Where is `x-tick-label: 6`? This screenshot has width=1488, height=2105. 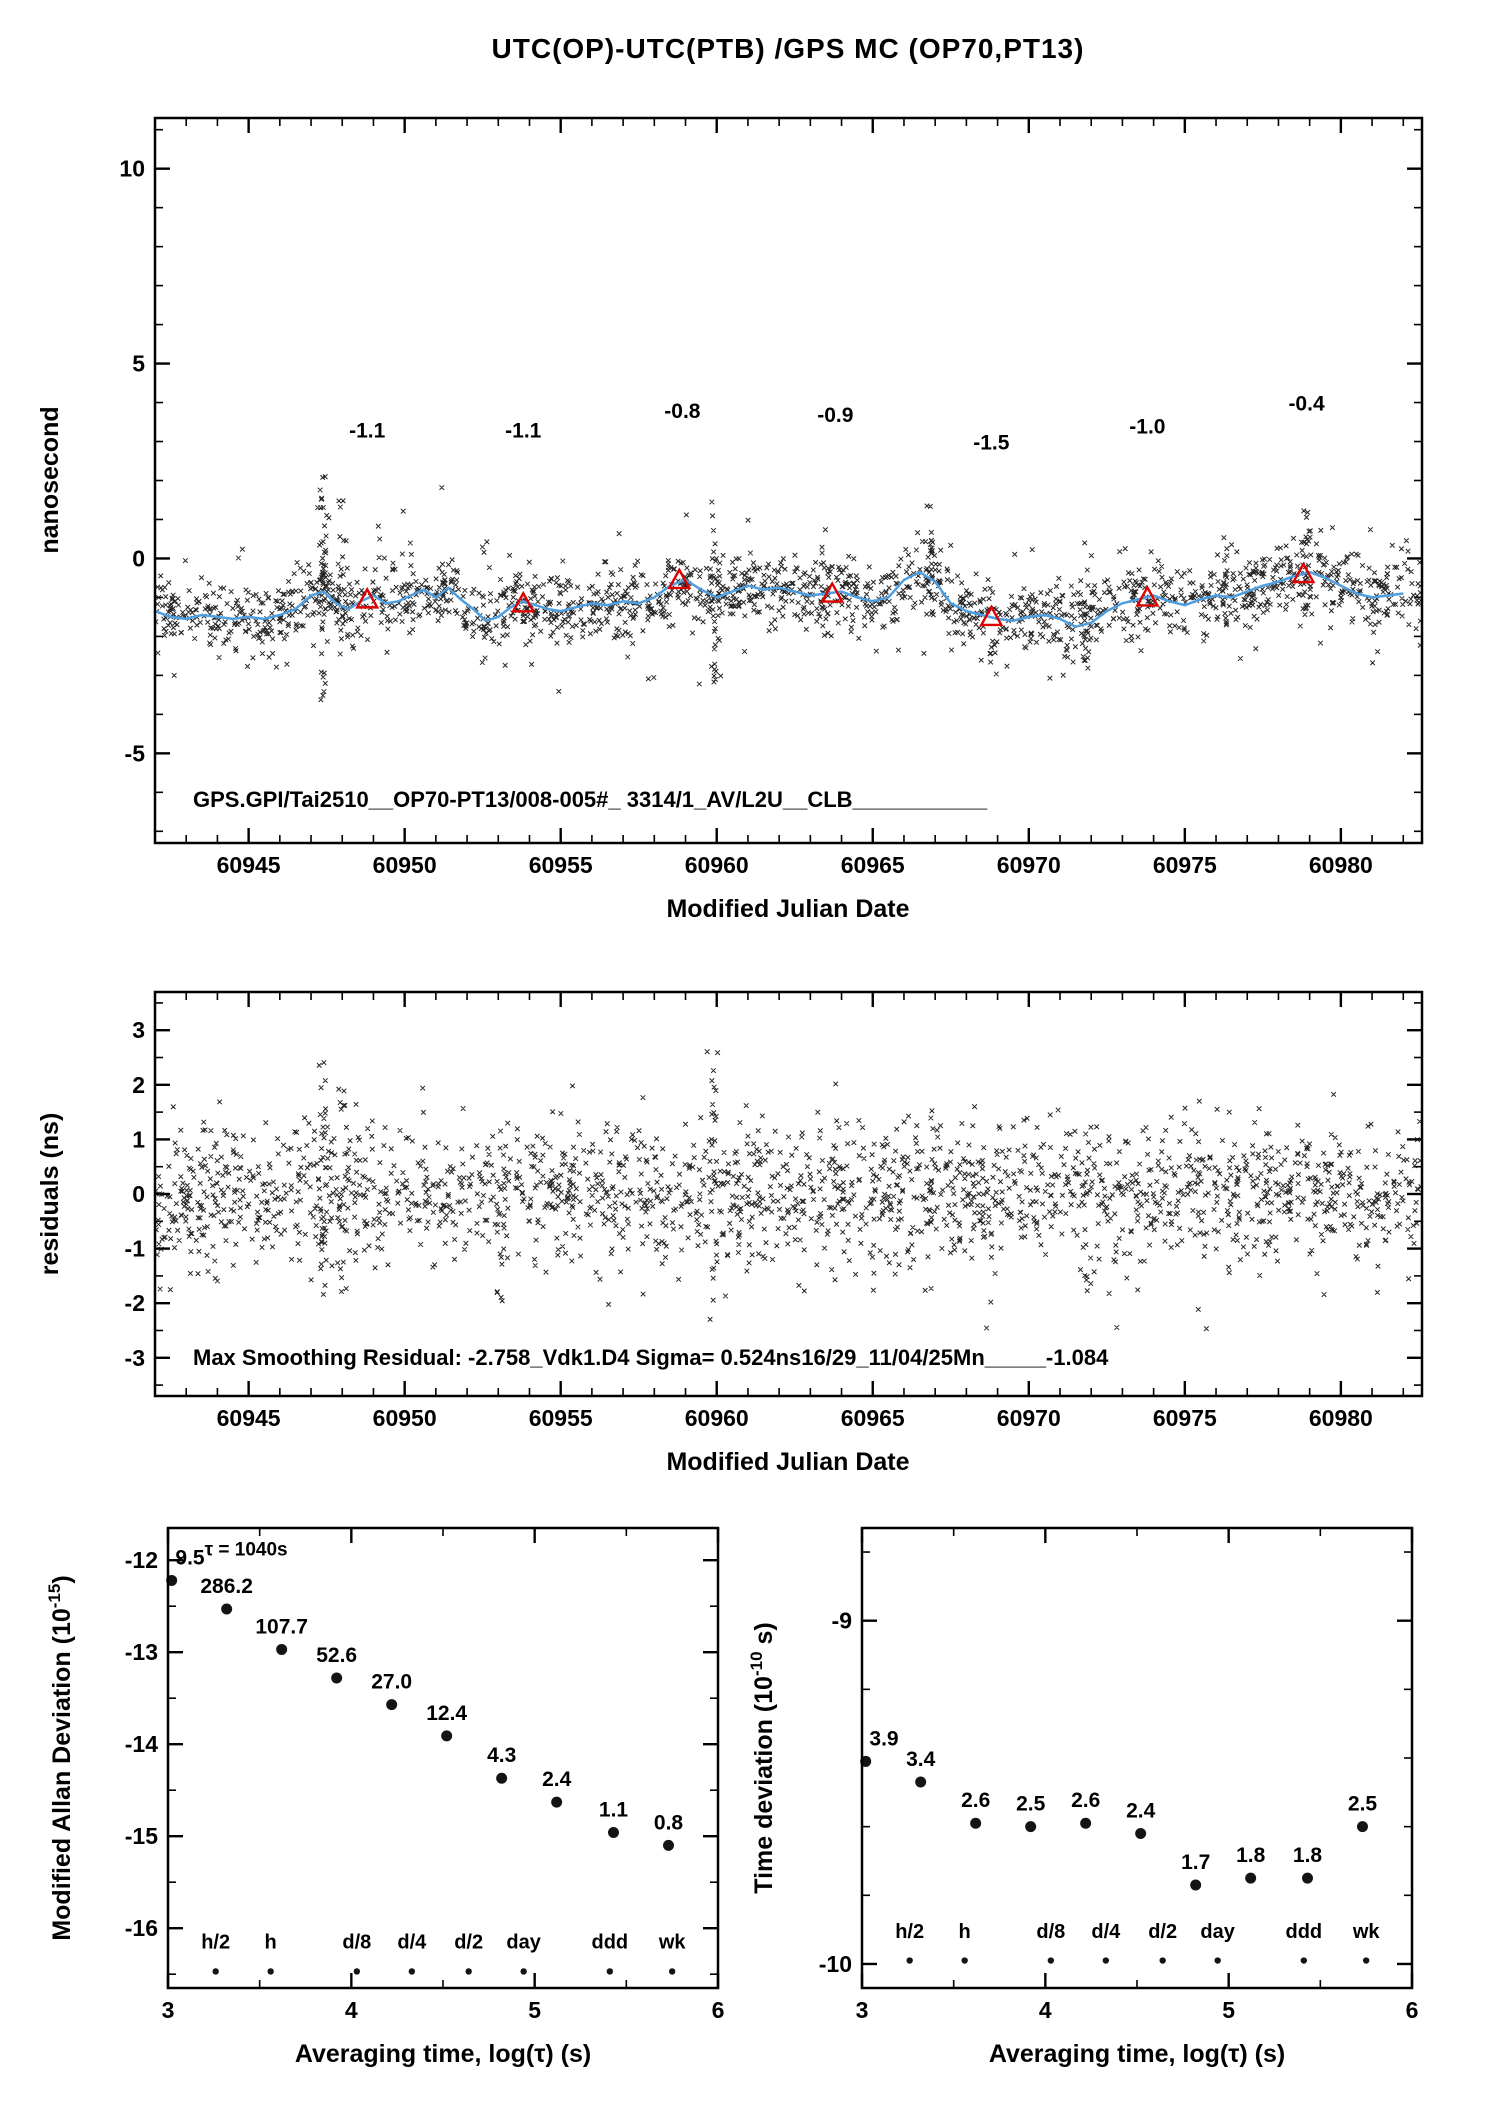
x-tick-label: 6 is located at coordinates (1412, 2010).